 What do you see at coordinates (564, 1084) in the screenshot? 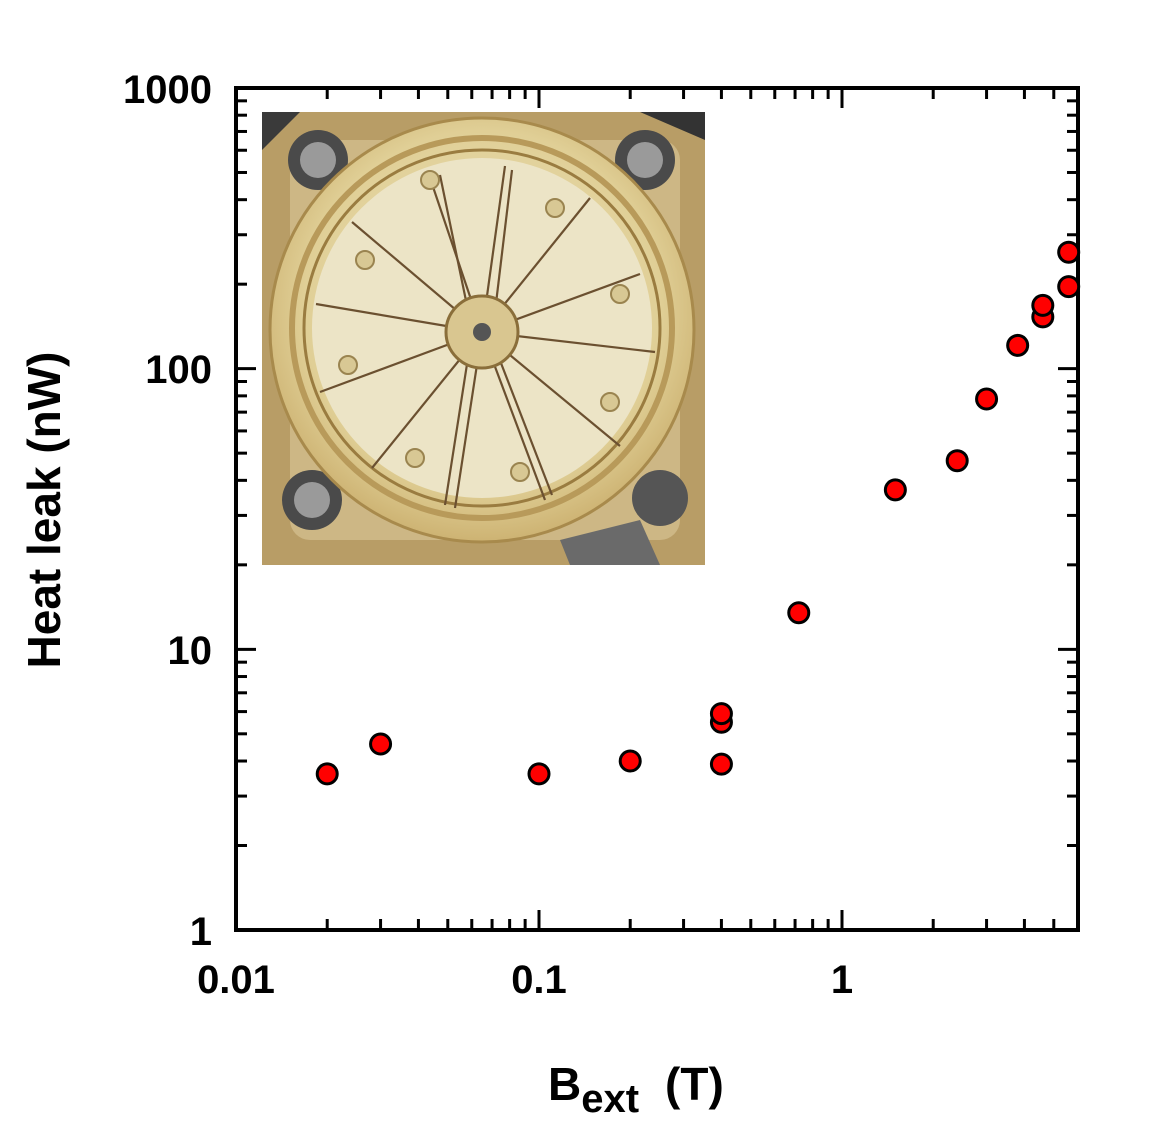
I see `x-axis-title-main: B` at bounding box center [564, 1084].